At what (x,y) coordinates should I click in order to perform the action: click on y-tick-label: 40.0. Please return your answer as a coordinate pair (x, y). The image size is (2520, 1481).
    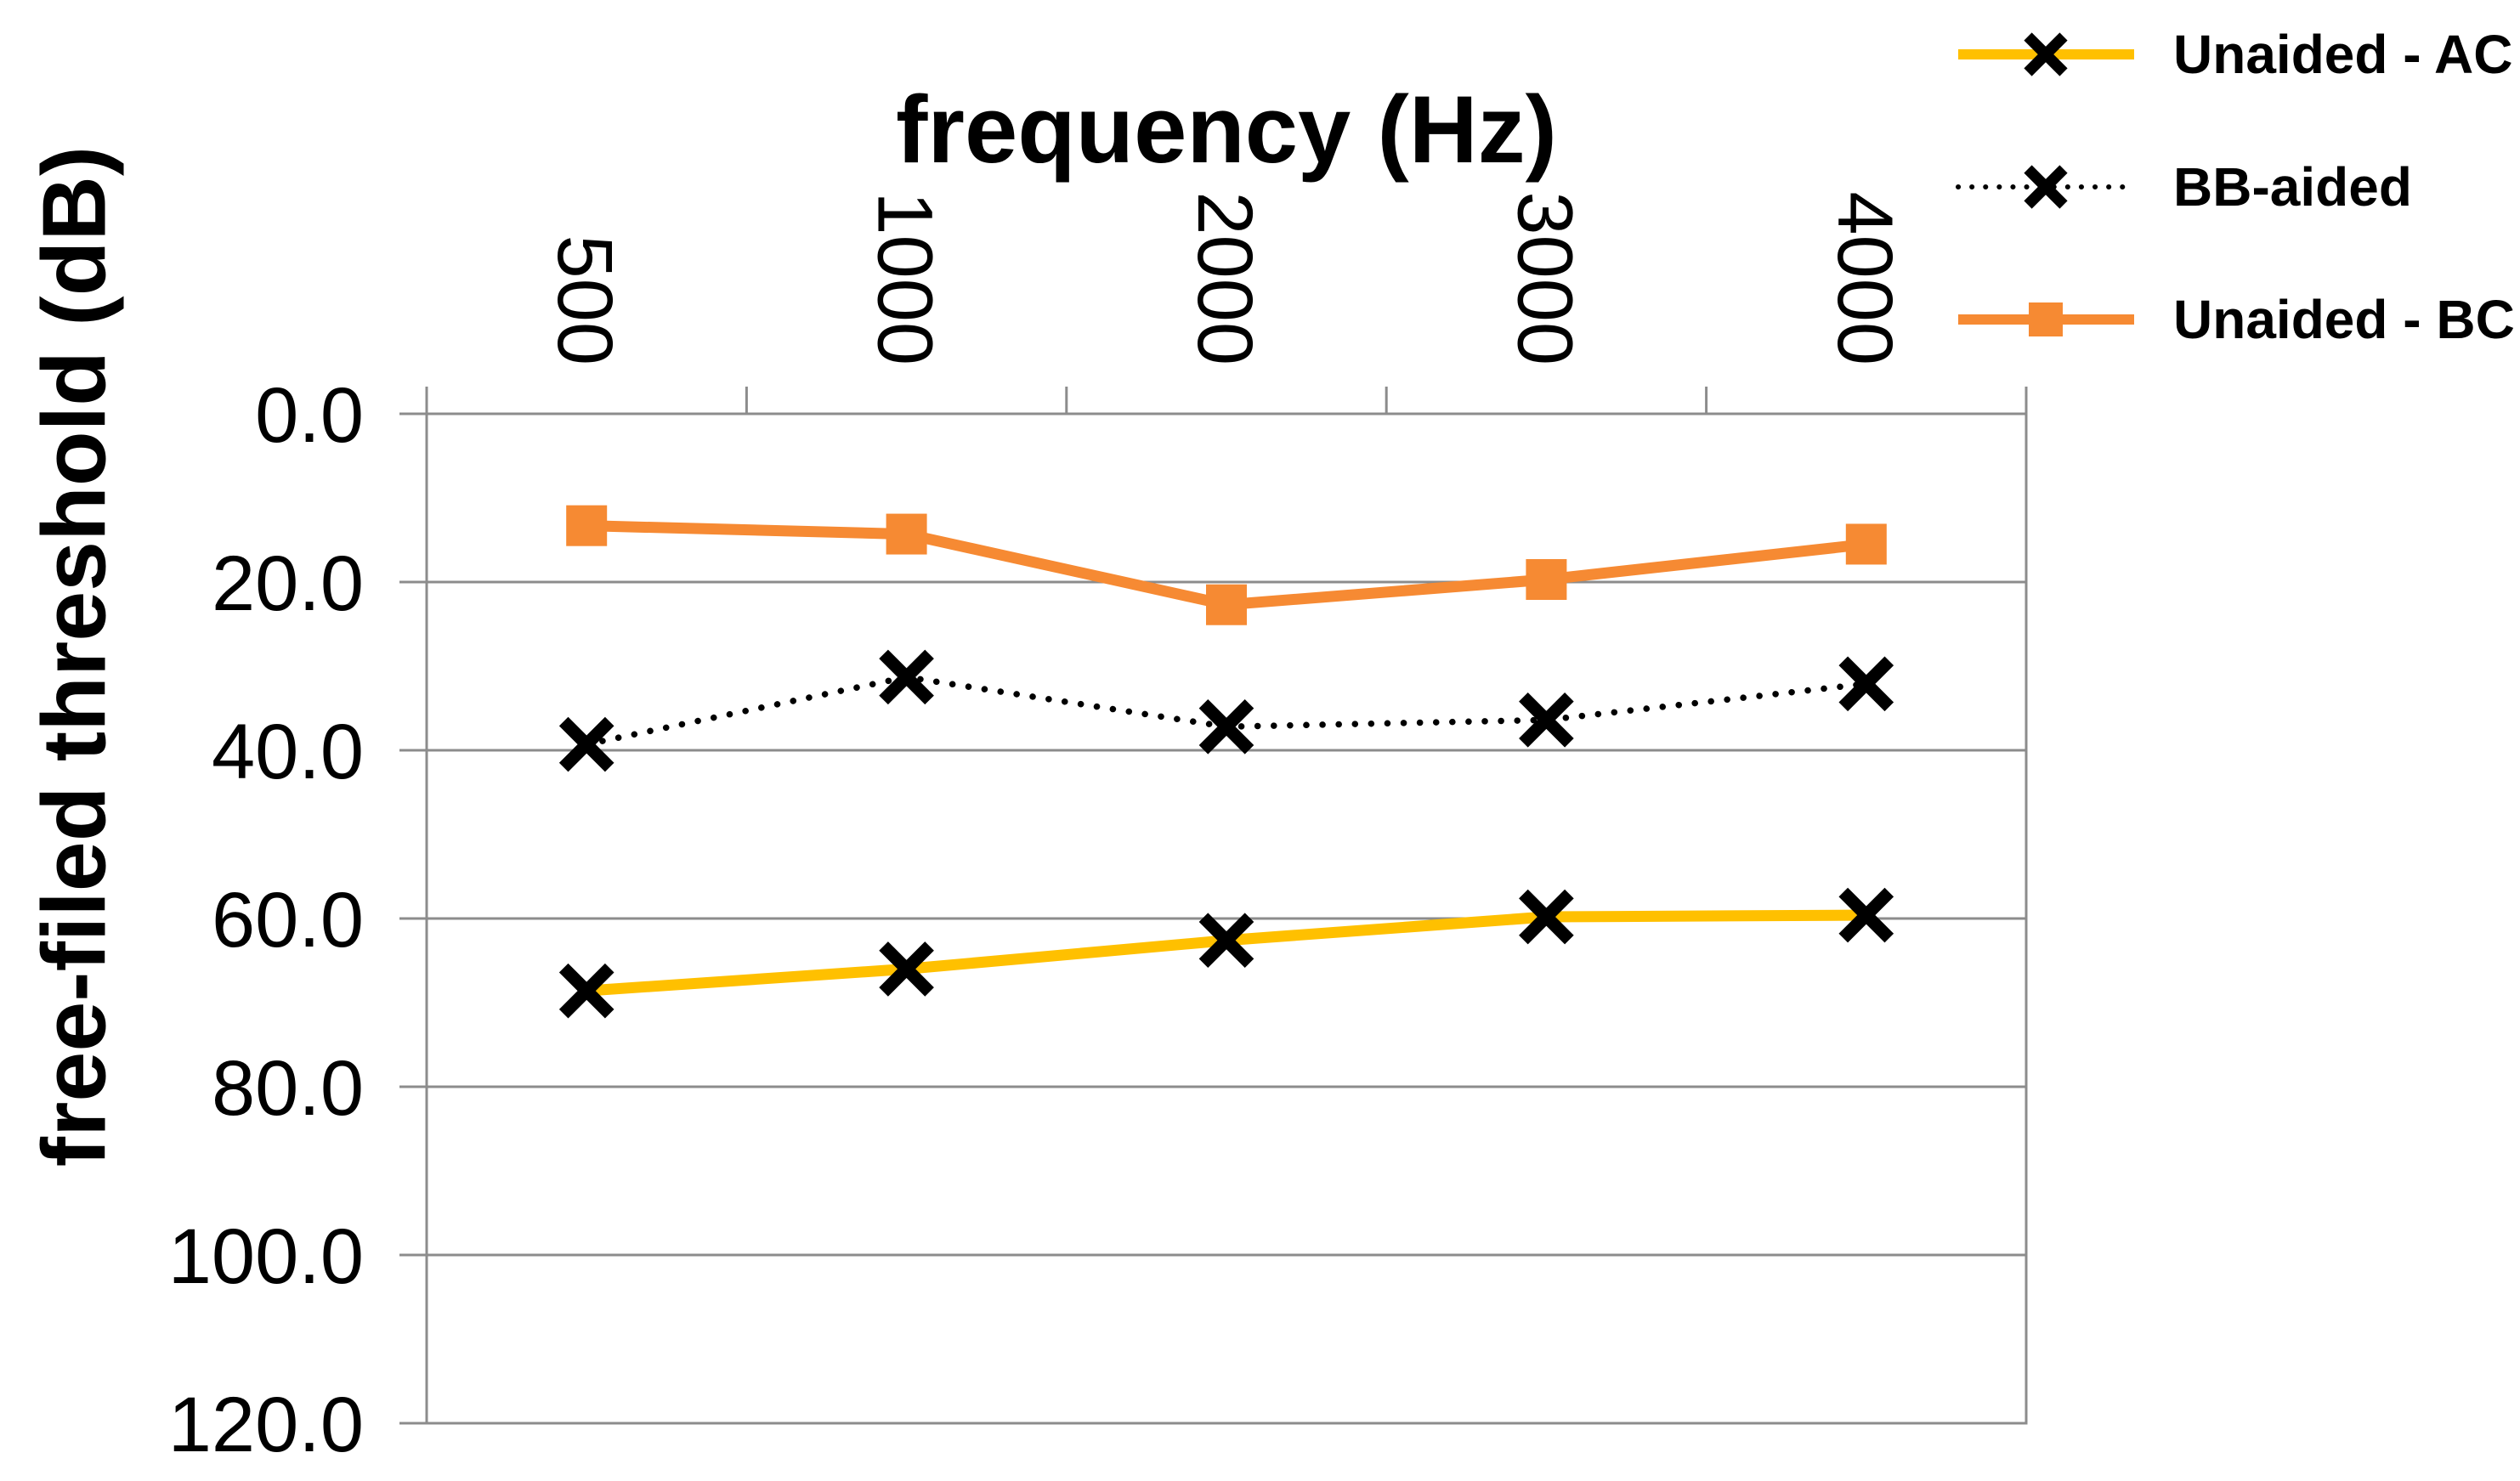
    Looking at the image, I should click on (288, 752).